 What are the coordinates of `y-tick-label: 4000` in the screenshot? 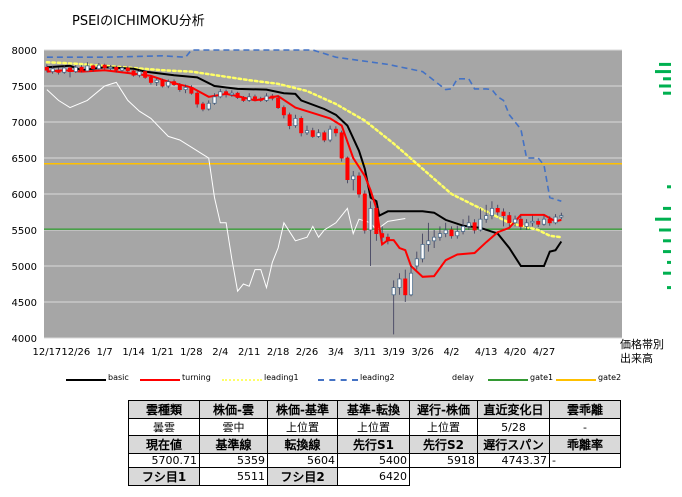 It's located at (24, 339).